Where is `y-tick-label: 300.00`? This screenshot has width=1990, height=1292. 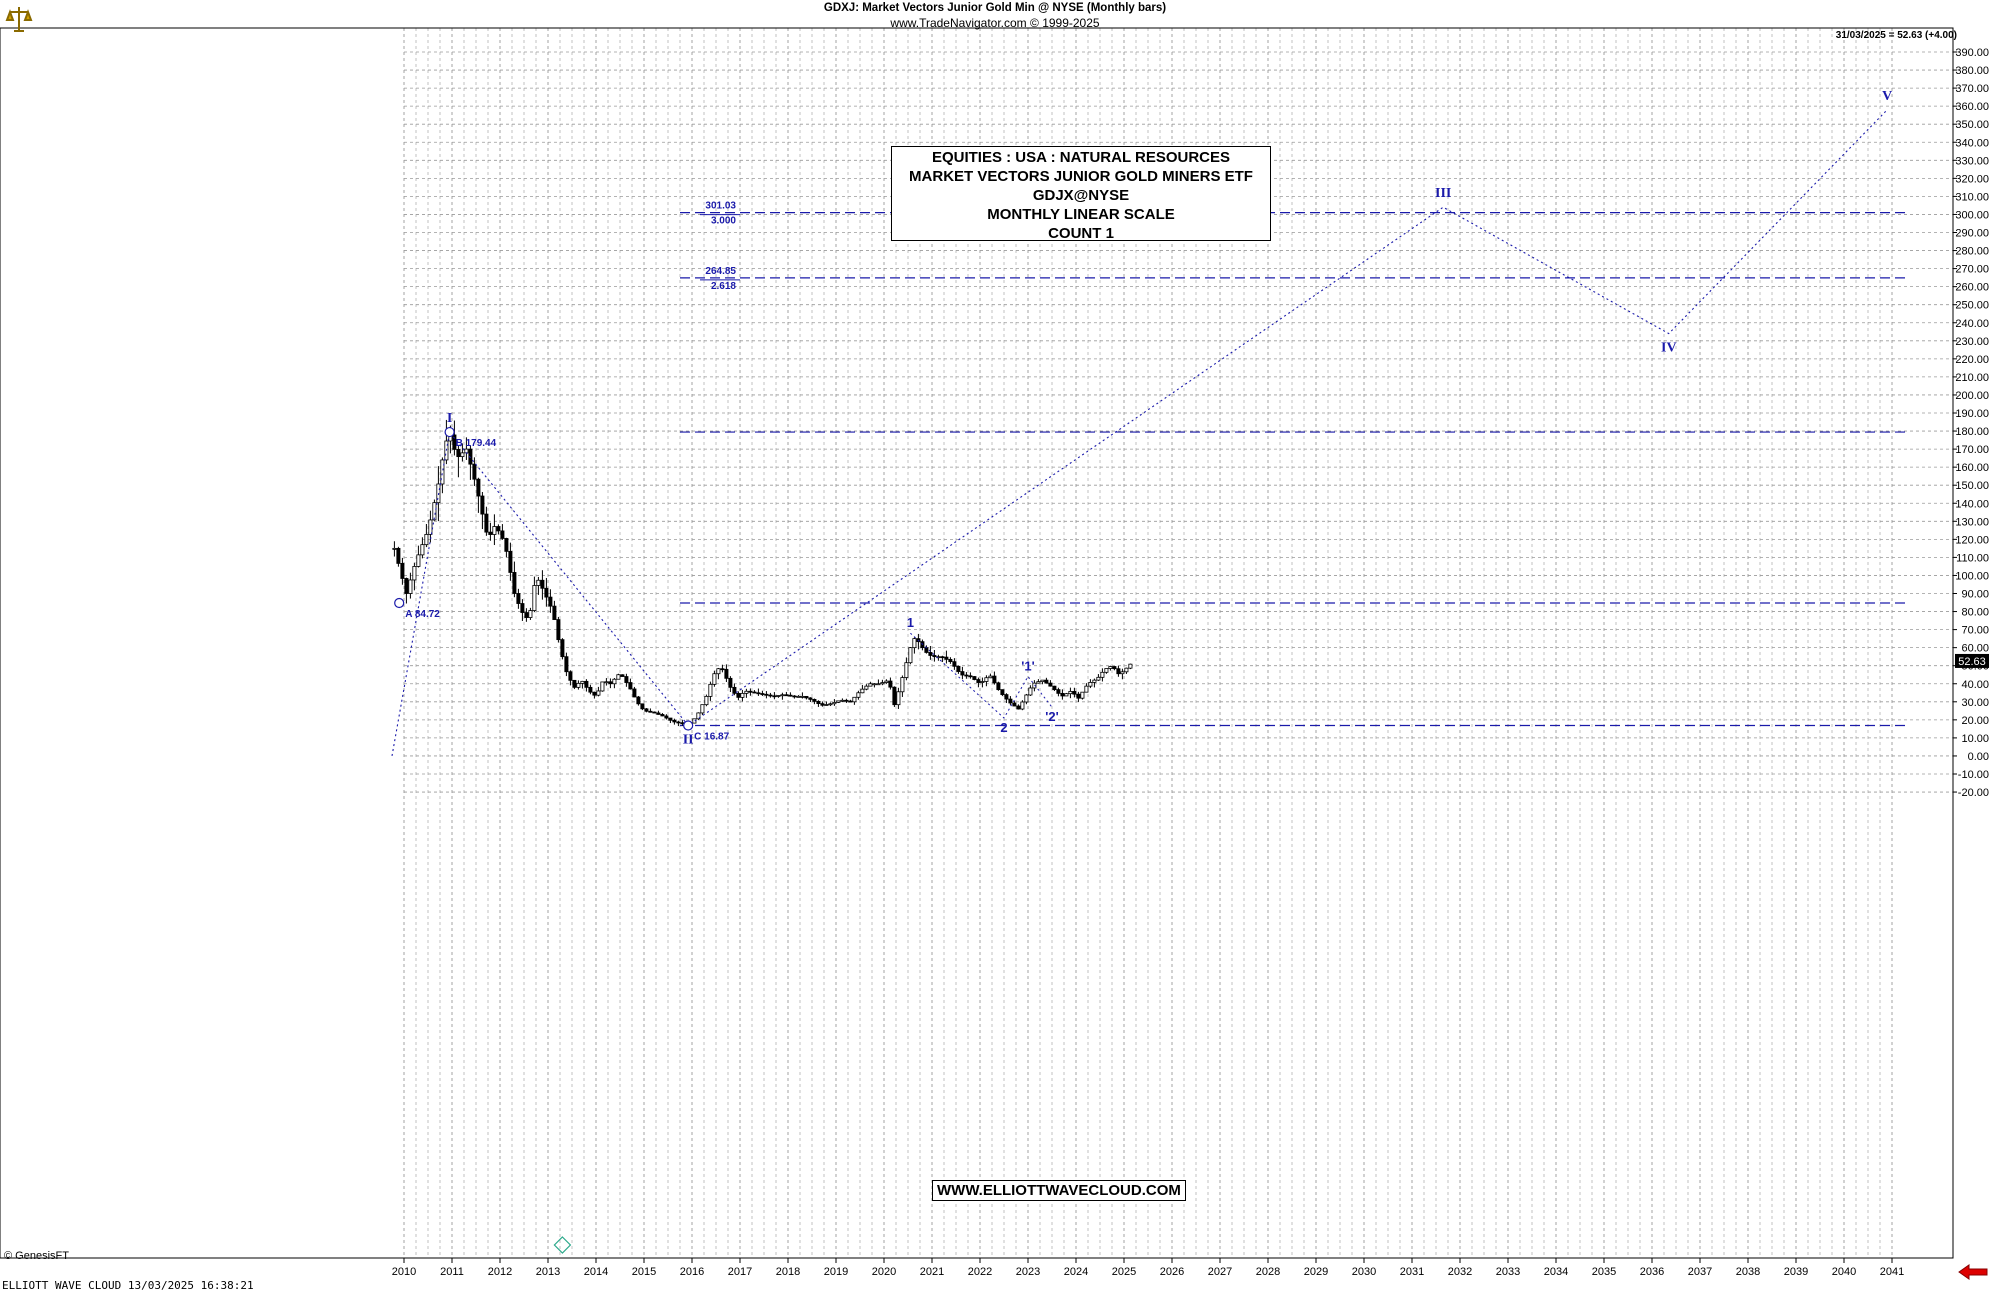
y-tick-label: 300.00 is located at coordinates (1972, 215).